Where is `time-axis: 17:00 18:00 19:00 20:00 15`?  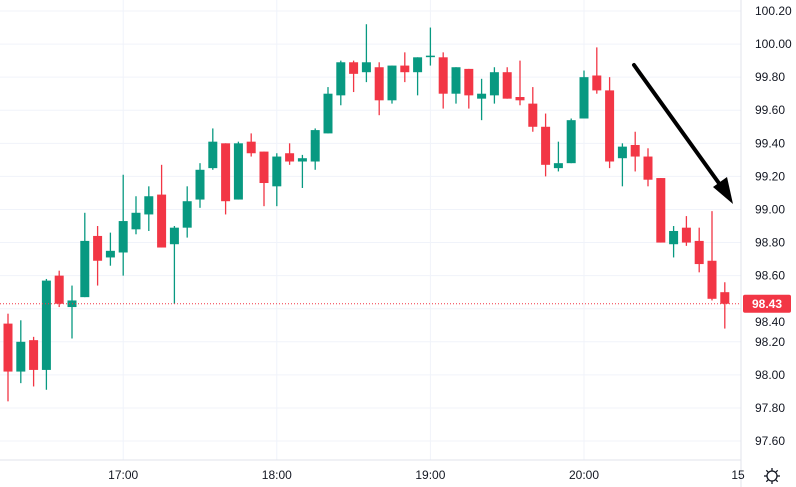
time-axis: 17:00 18:00 19:00 20:00 15 is located at coordinates (426, 475).